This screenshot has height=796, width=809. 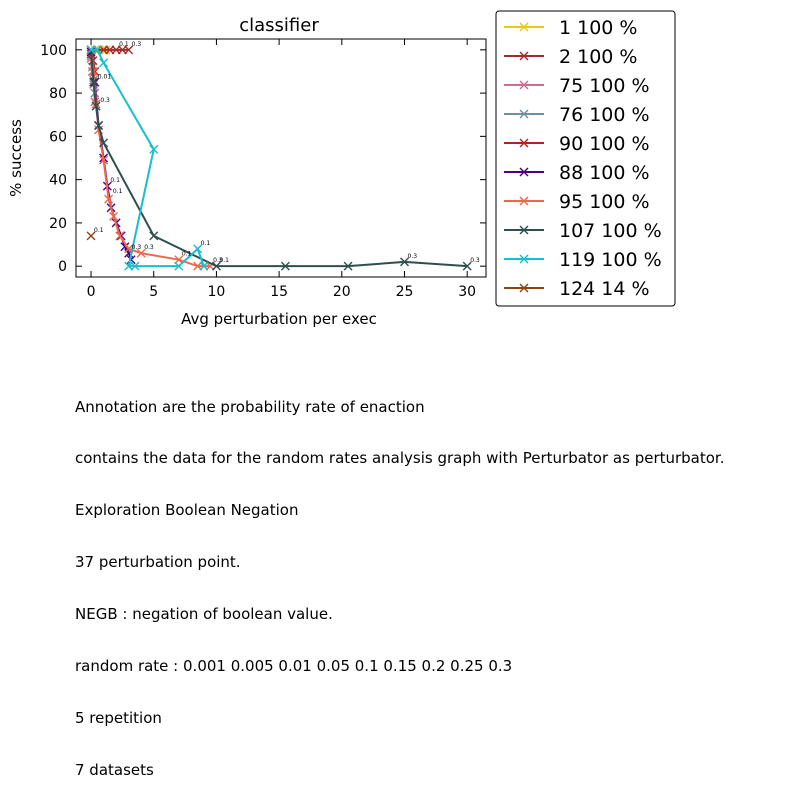 I want to click on legend-item: 107 100 %, so click(x=583, y=231).